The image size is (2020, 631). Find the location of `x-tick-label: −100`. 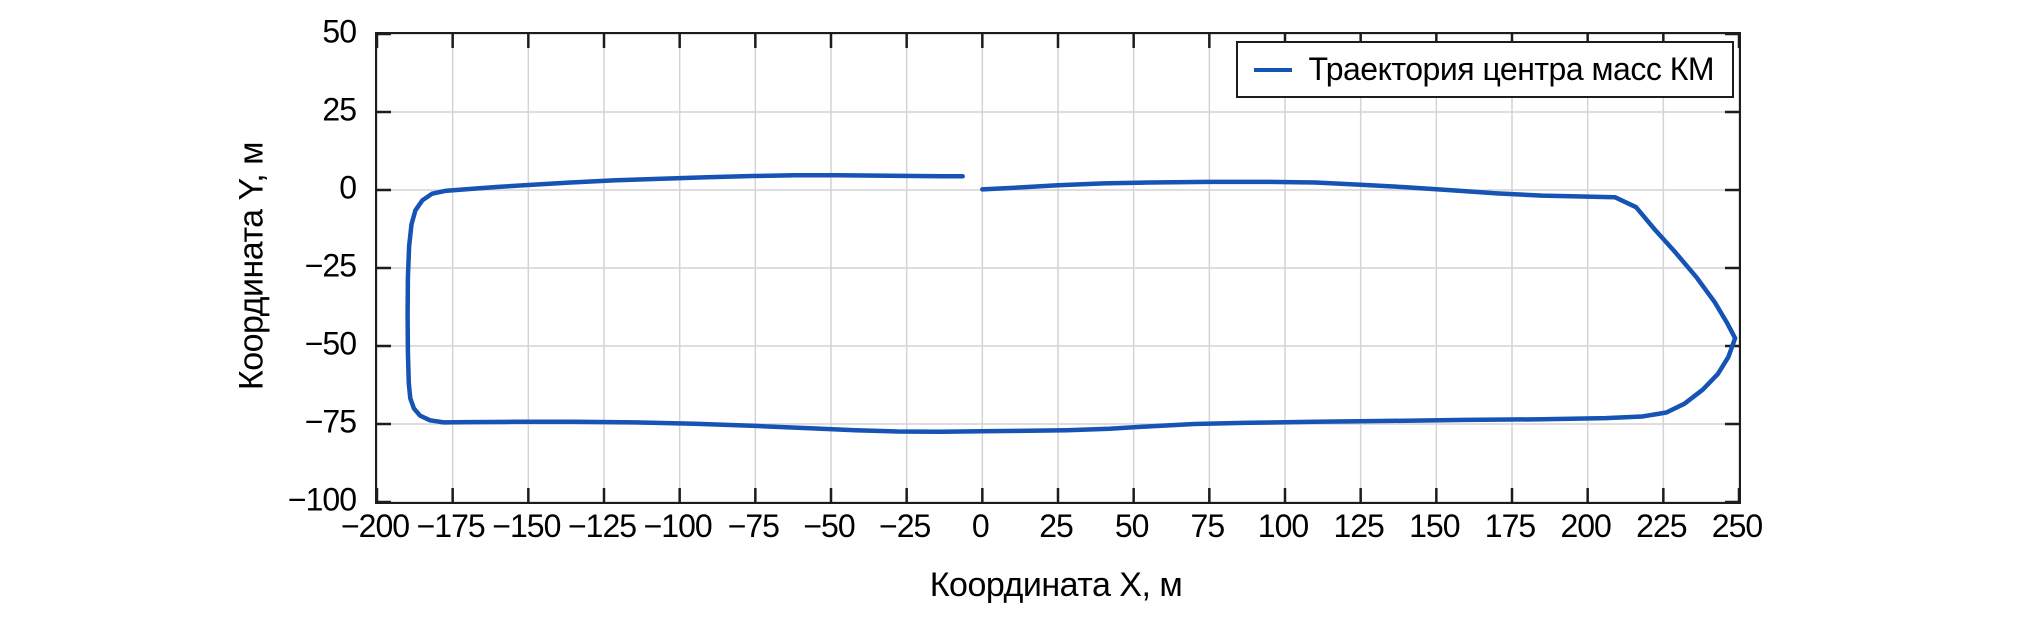

x-tick-label: −100 is located at coordinates (678, 526).